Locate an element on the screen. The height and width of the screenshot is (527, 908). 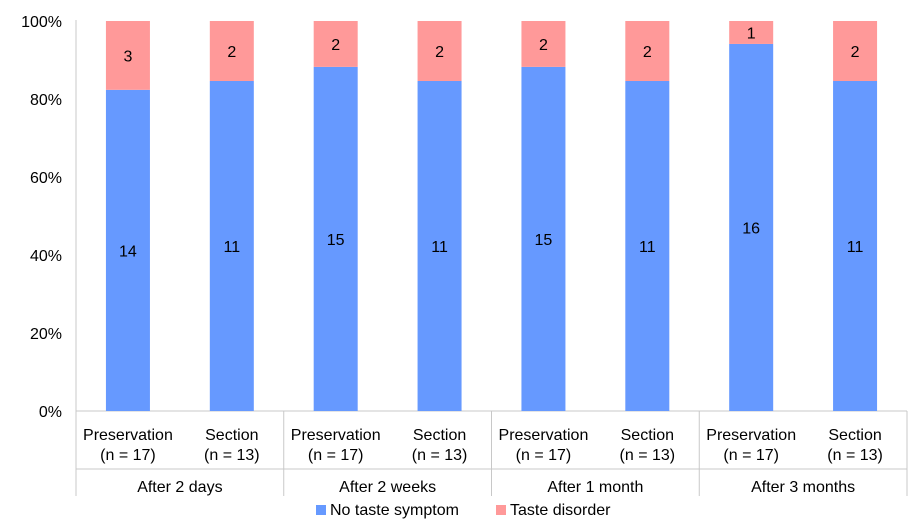
legend-label: Taste disorder is located at coordinates (560, 510).